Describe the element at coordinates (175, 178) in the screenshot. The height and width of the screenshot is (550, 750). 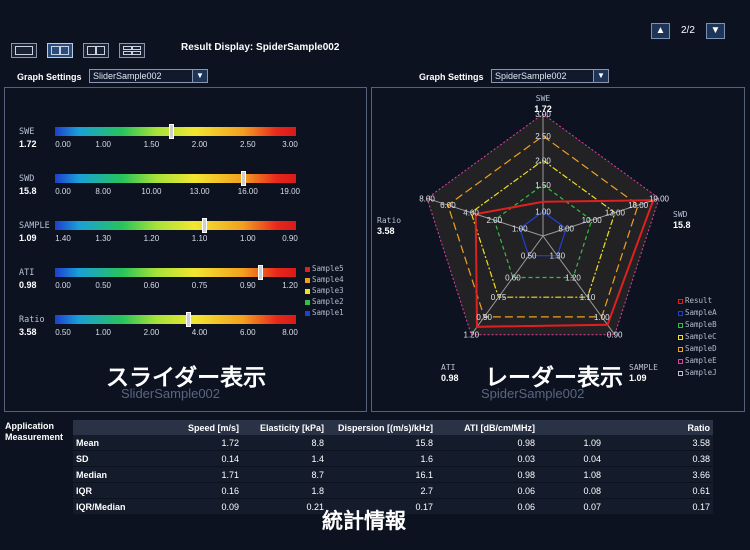
I see `slider-bar-swd` at that location.